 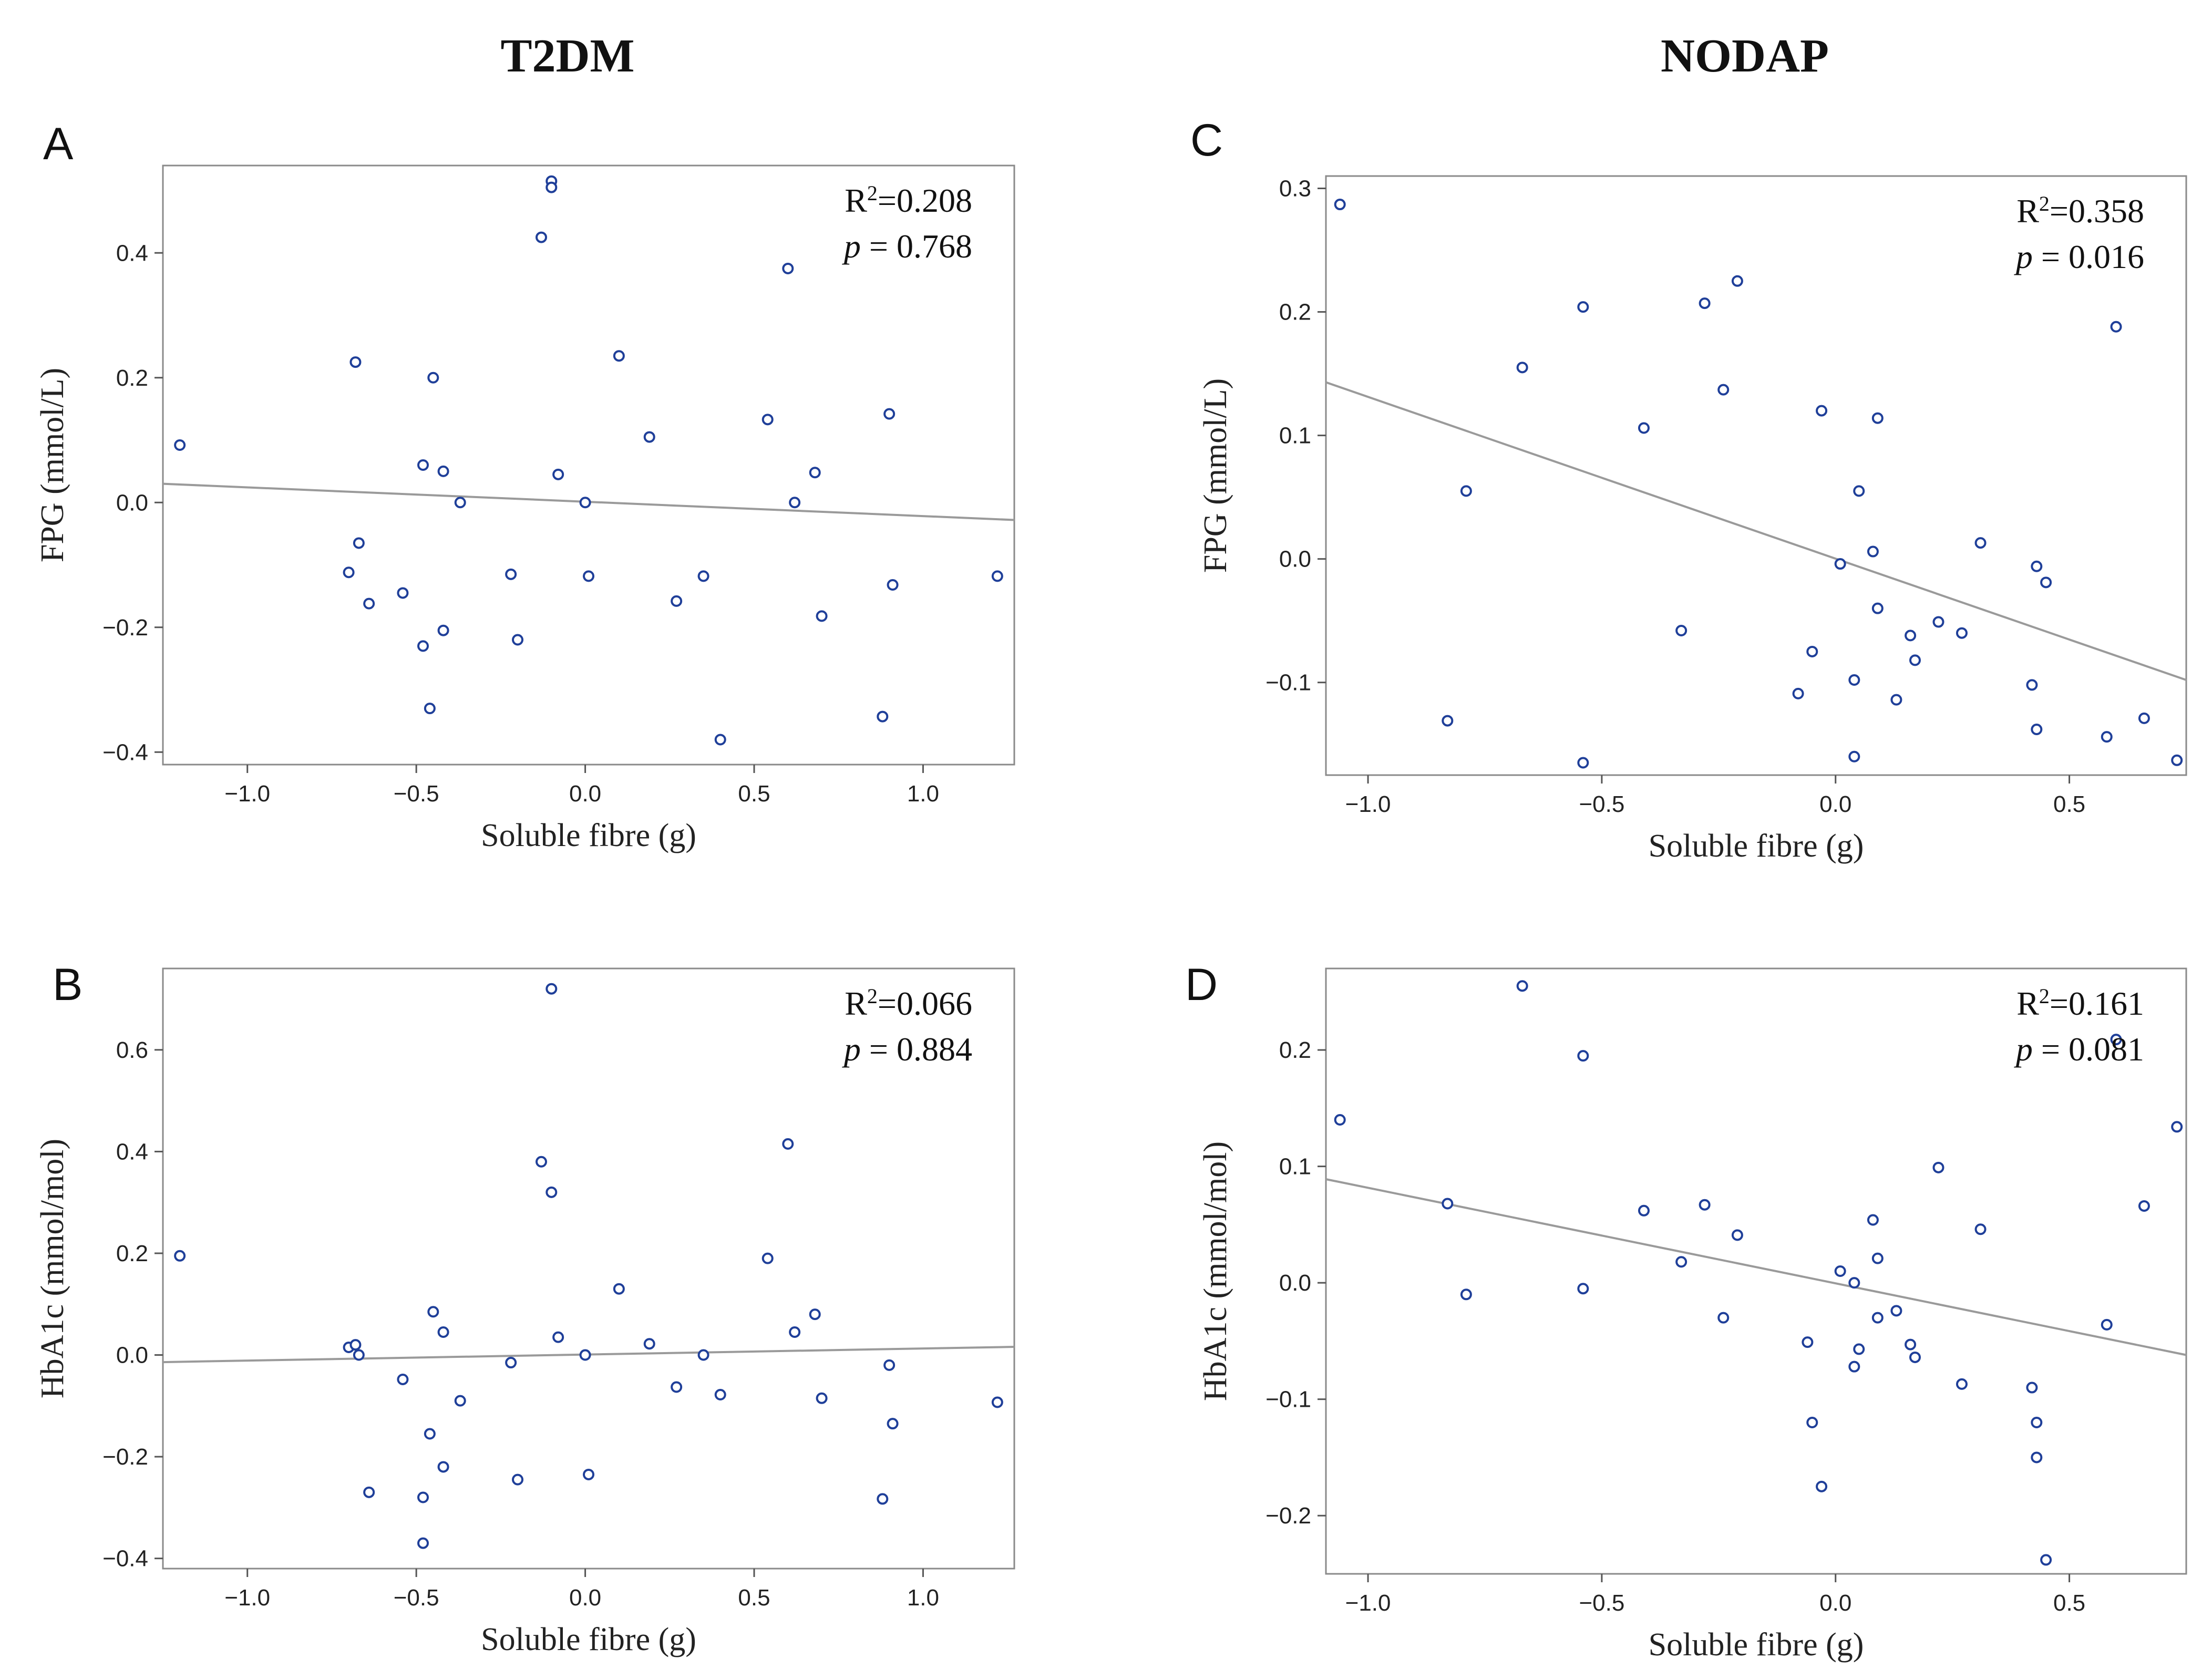 I want to click on y-tick-label: 0.6, so click(x=132, y=1050).